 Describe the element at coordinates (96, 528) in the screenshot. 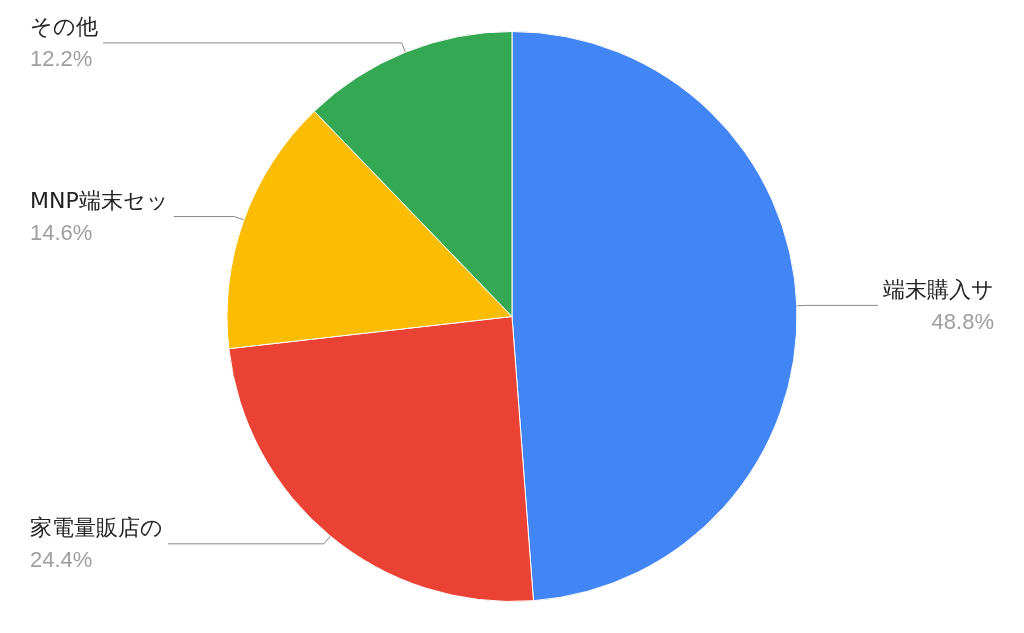

I see `slice-label: 家電量販店の` at that location.